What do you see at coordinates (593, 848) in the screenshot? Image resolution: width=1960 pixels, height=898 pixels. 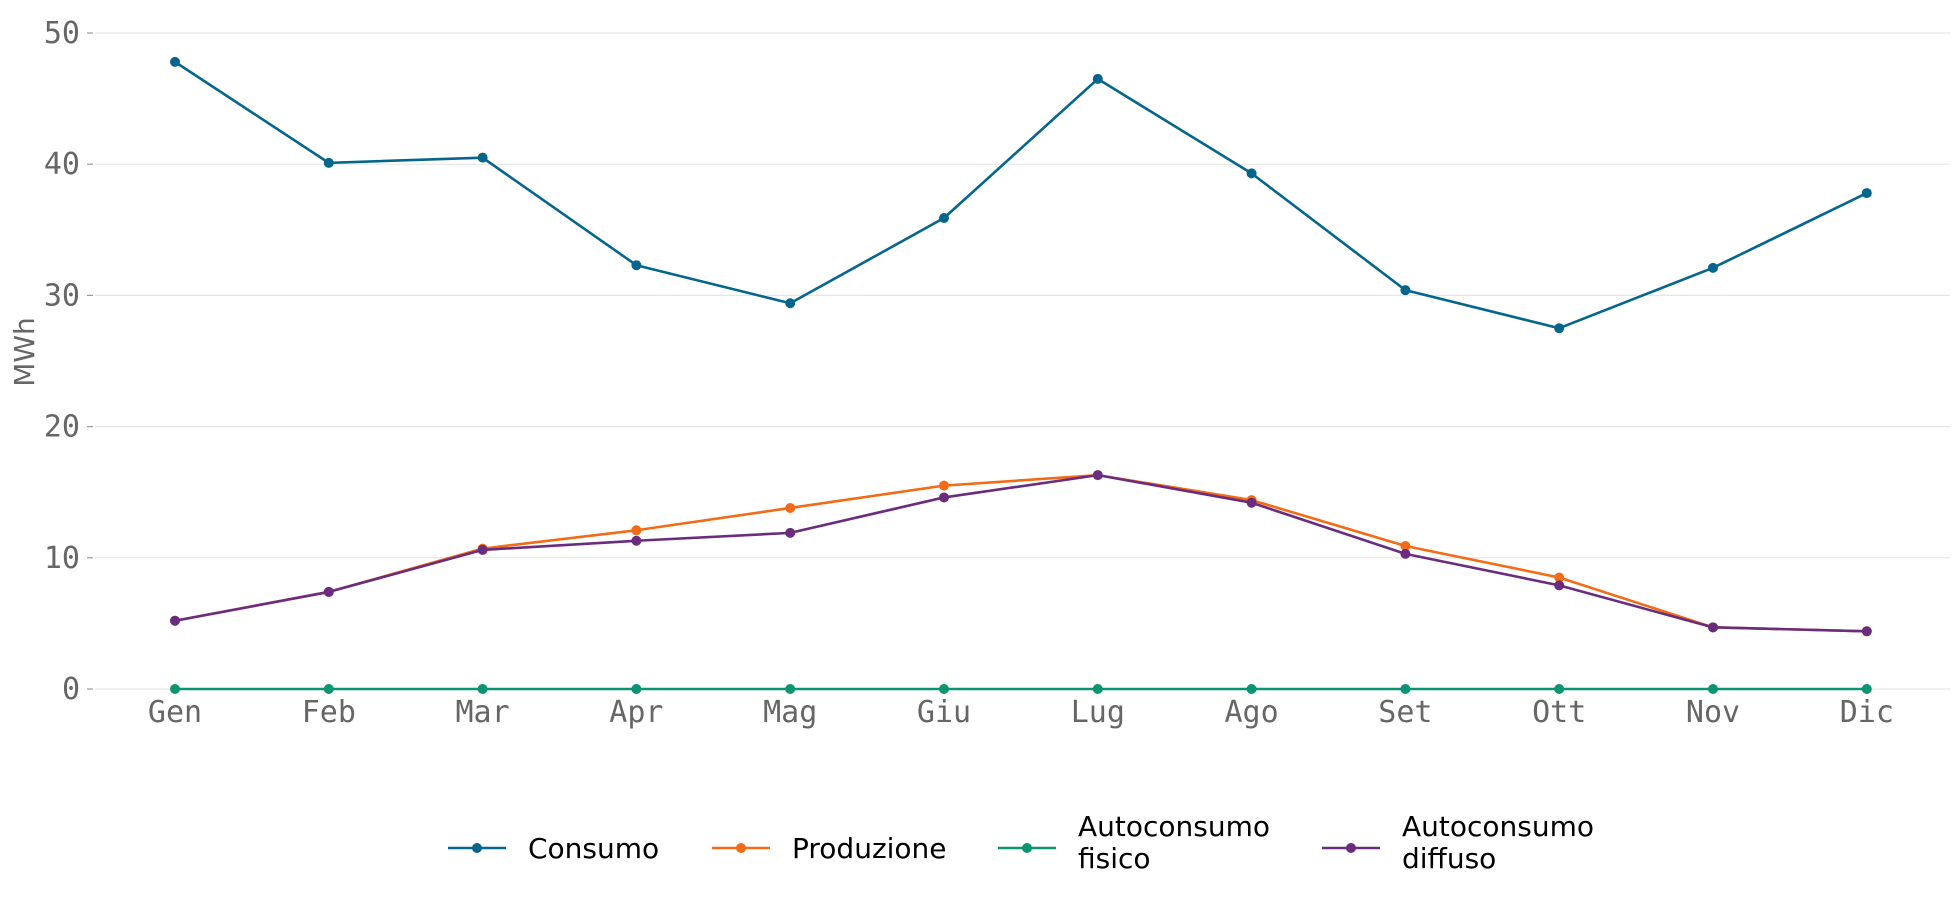 I see `legend-label: Consumo` at bounding box center [593, 848].